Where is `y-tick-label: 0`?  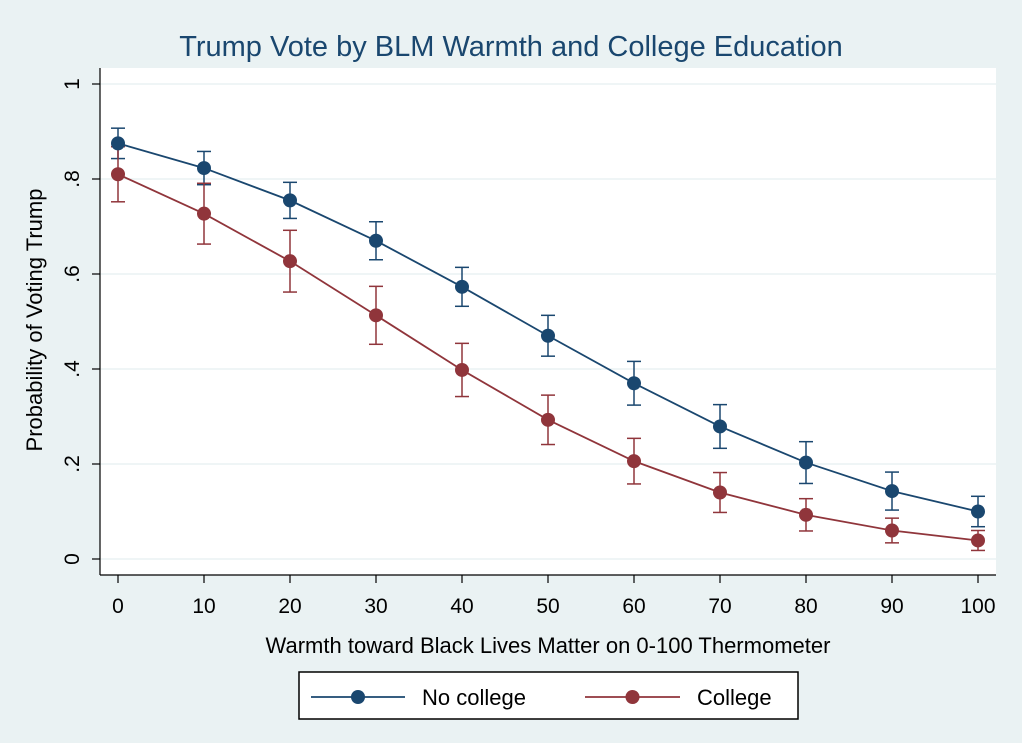 y-tick-label: 0 is located at coordinates (72, 559).